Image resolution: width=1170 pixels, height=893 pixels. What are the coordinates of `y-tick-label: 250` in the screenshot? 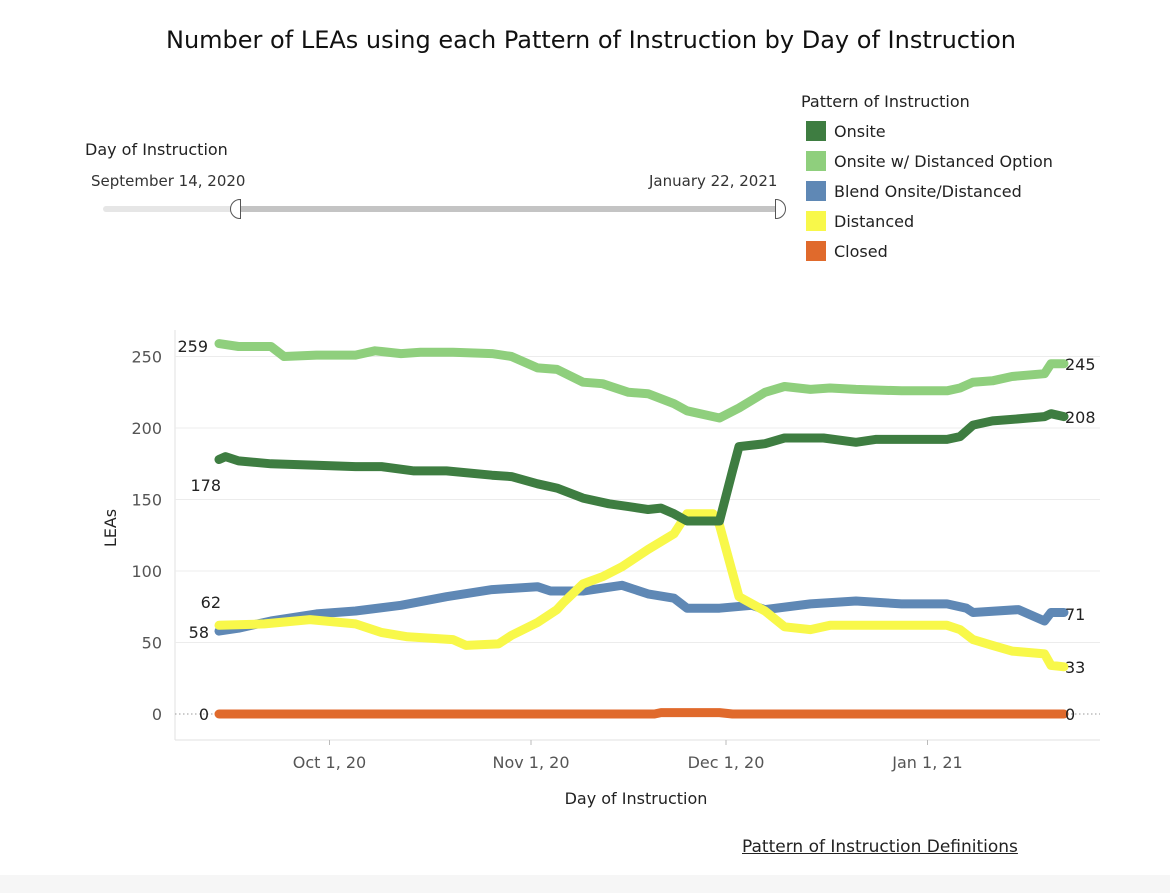 It's located at (146, 357).